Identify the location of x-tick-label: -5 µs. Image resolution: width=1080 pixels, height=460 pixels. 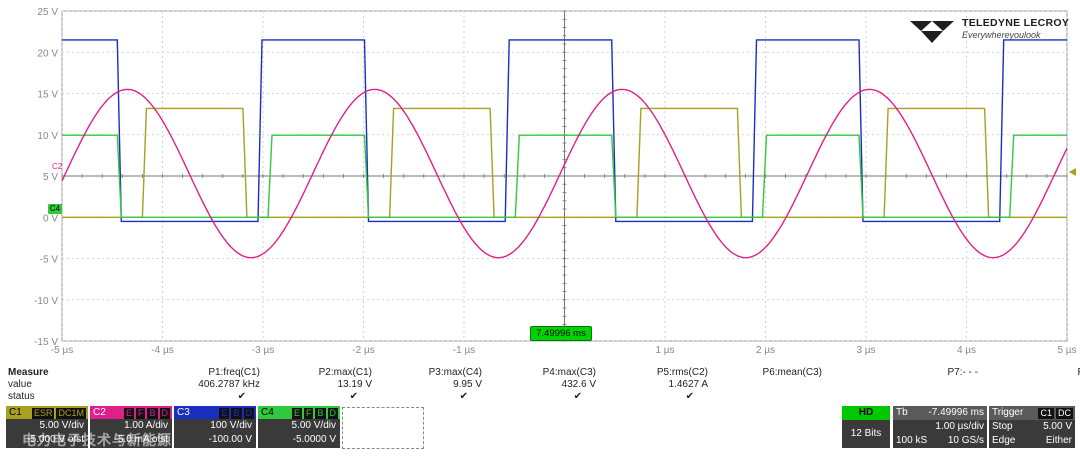
(62, 350).